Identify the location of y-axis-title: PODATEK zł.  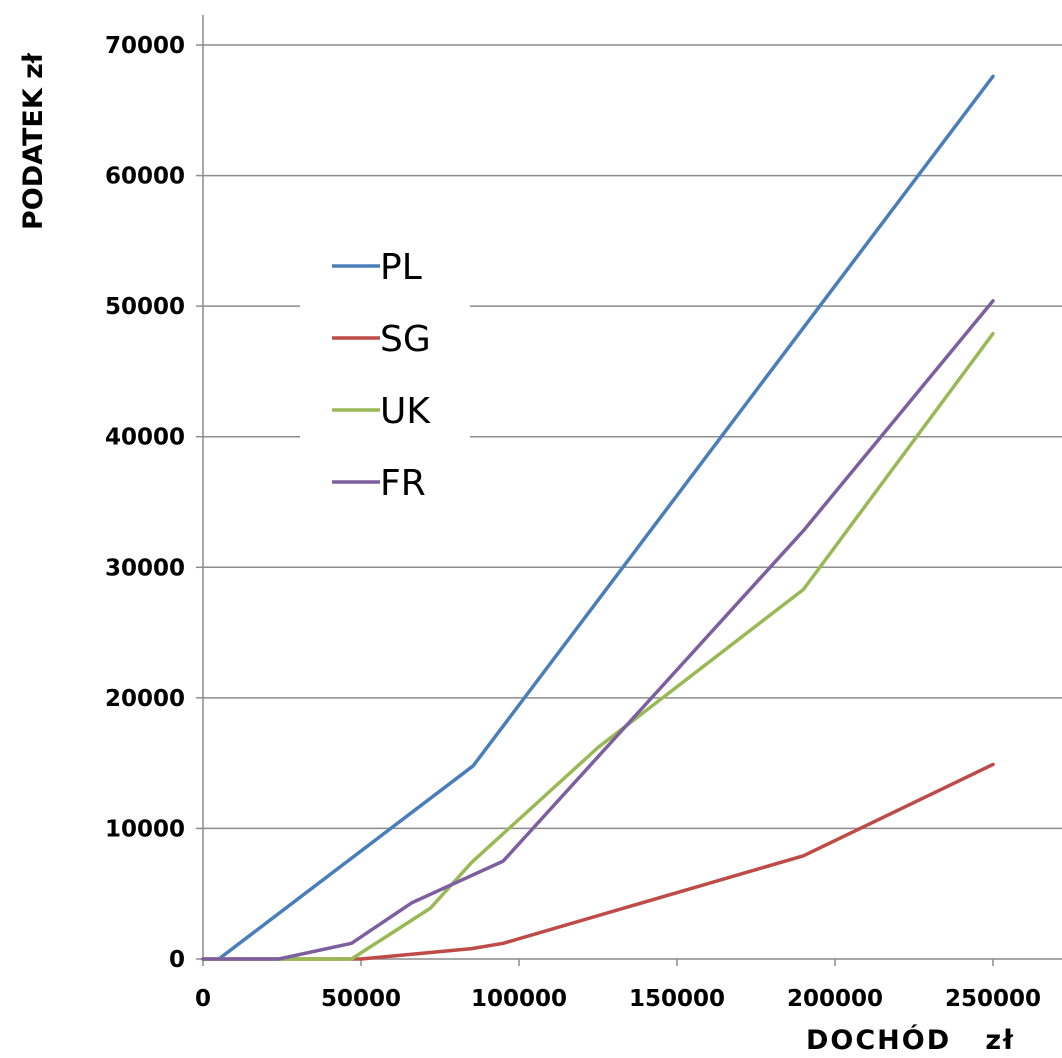
(33, 141).